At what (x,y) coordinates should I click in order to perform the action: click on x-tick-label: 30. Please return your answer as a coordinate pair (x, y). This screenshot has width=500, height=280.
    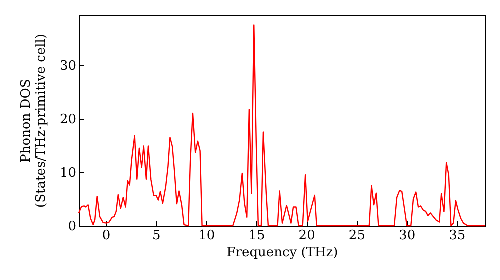
    Looking at the image, I should click on (407, 236).